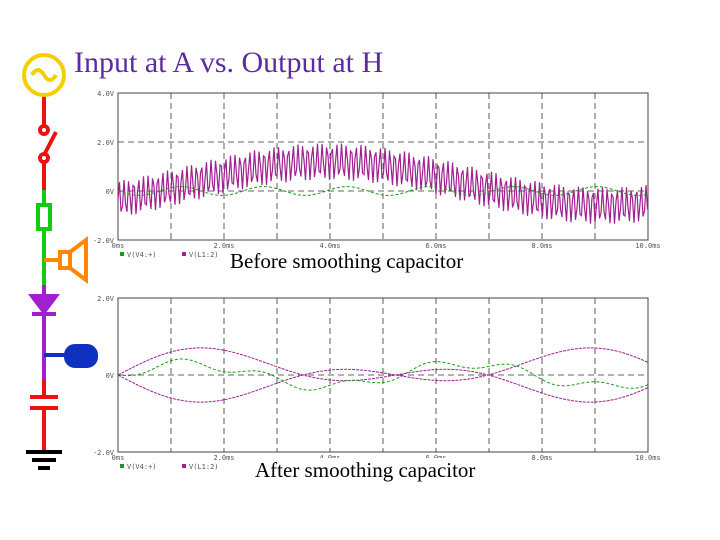 Image resolution: width=720 pixels, height=540 pixels. I want to click on slide-title: Input at A vs. Output at H, so click(228, 62).